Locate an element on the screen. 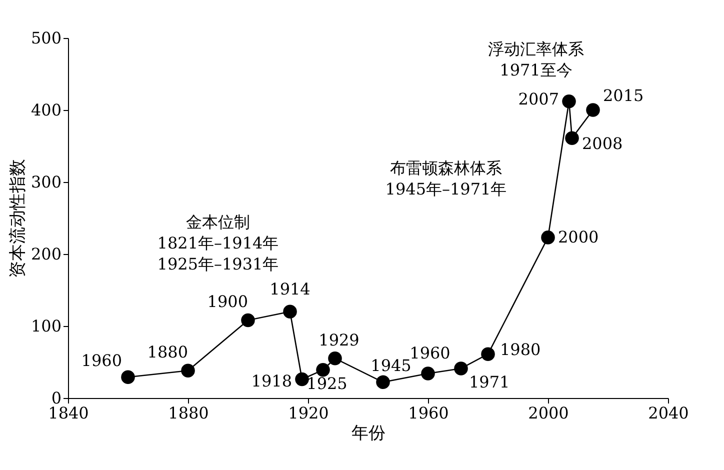 The width and height of the screenshot is (724, 470). annotation: 2015 is located at coordinates (623, 95).